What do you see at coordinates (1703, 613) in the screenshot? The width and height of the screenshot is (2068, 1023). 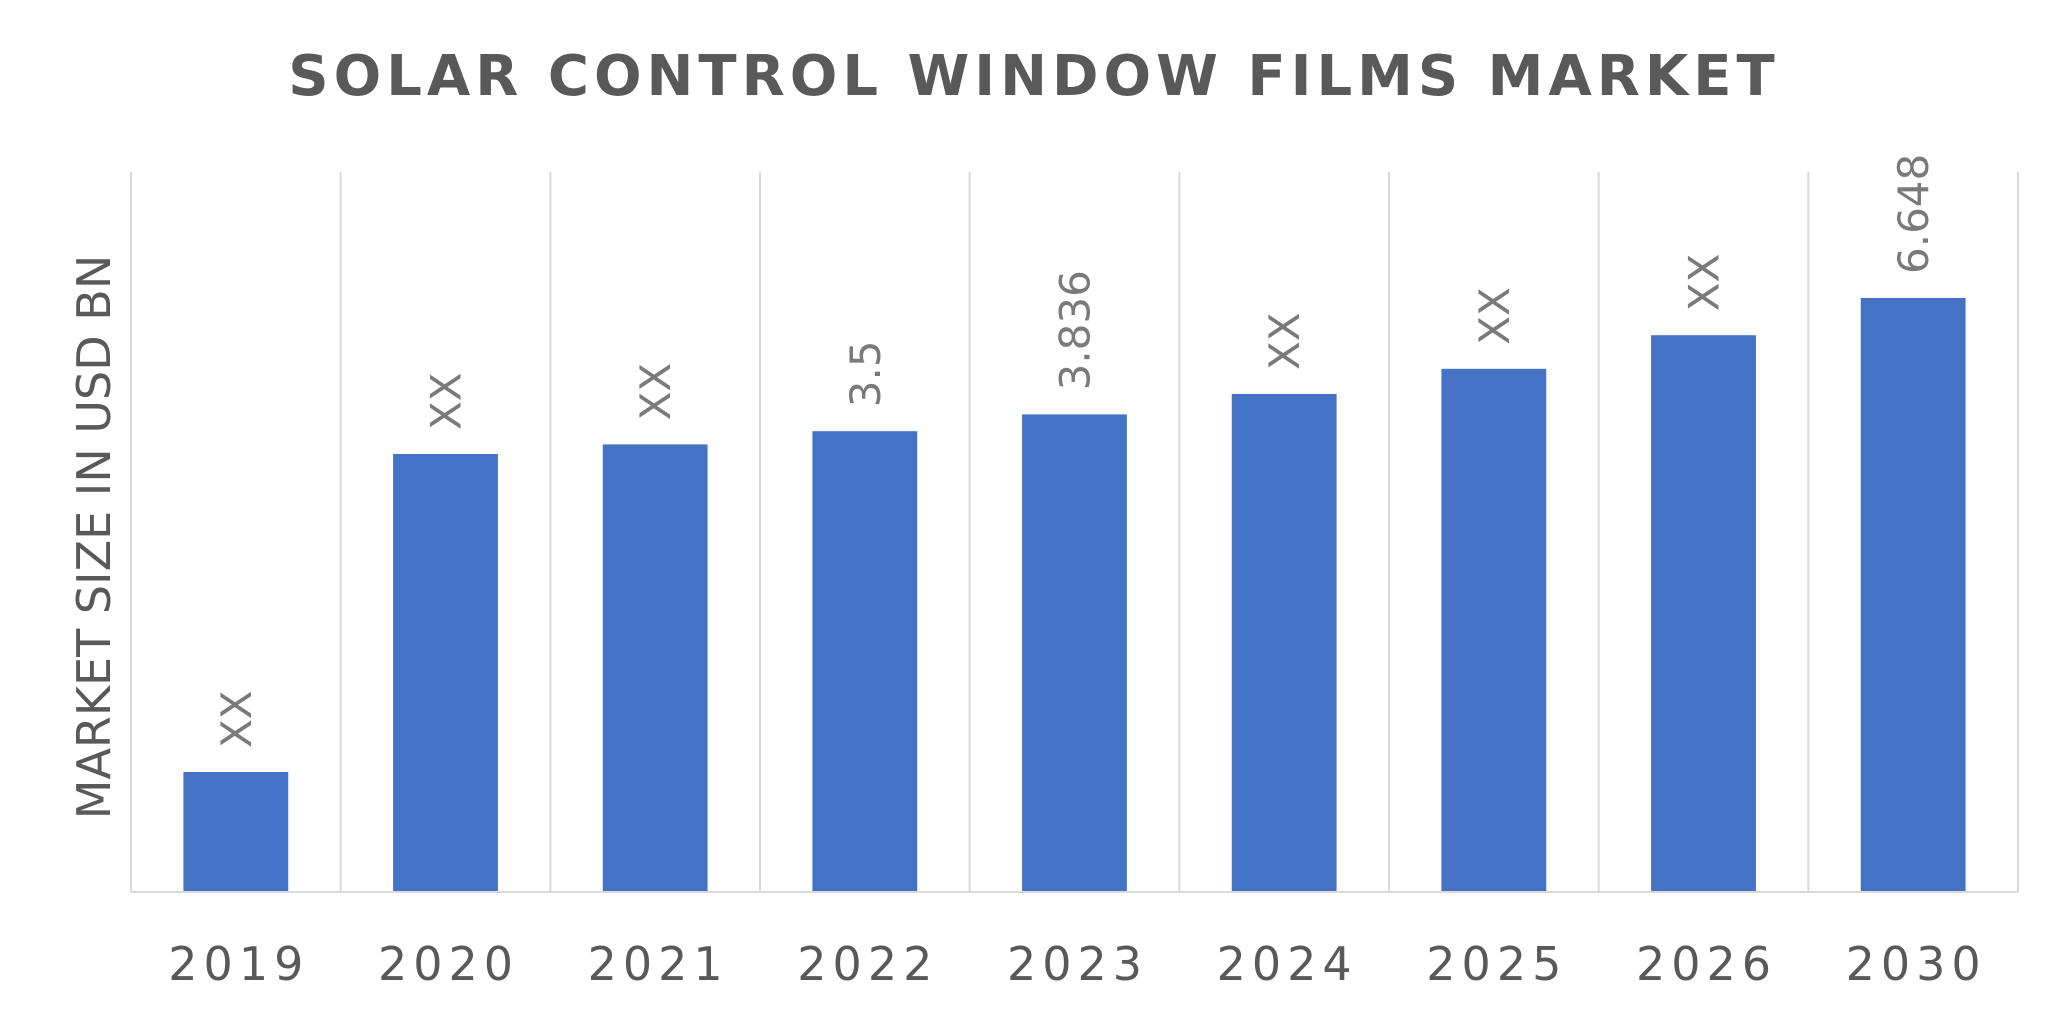 I see `bar-2026` at bounding box center [1703, 613].